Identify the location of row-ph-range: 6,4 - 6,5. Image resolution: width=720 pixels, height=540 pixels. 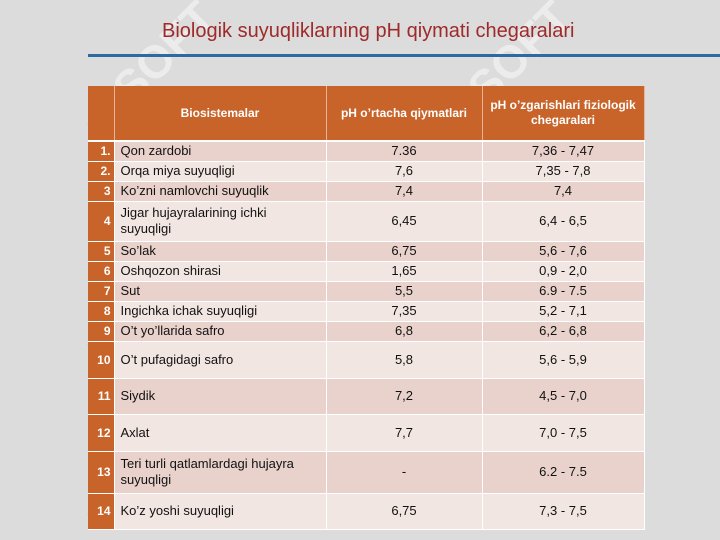
(563, 221).